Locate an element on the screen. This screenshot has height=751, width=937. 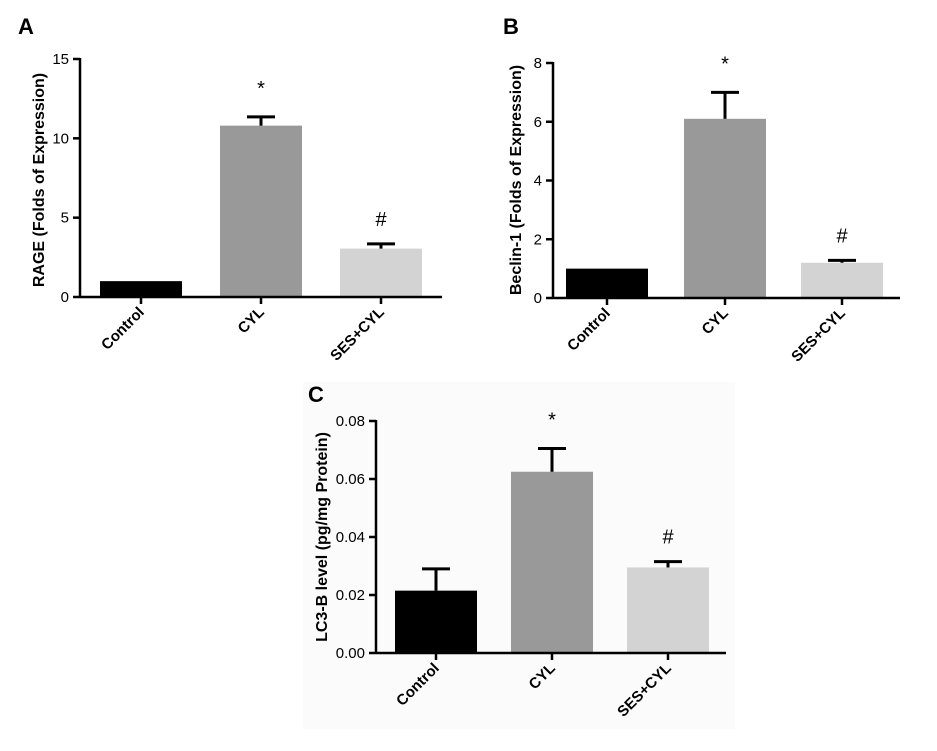
y-tick-label: 6 is located at coordinates (538, 122).